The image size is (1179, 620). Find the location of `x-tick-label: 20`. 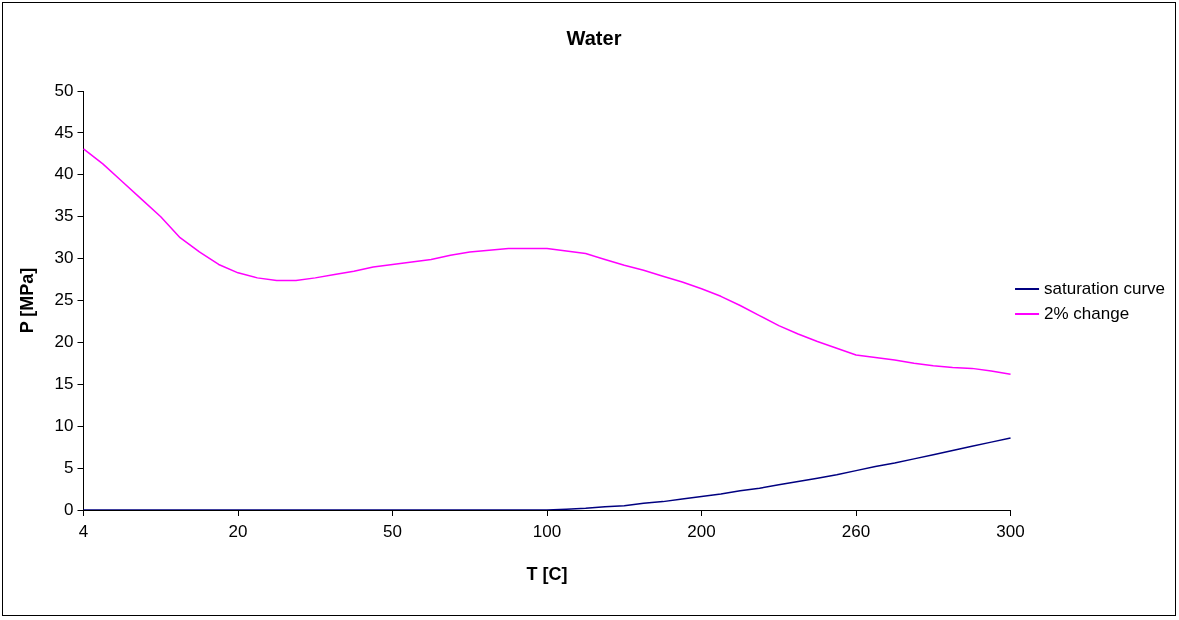

x-tick-label: 20 is located at coordinates (238, 531).